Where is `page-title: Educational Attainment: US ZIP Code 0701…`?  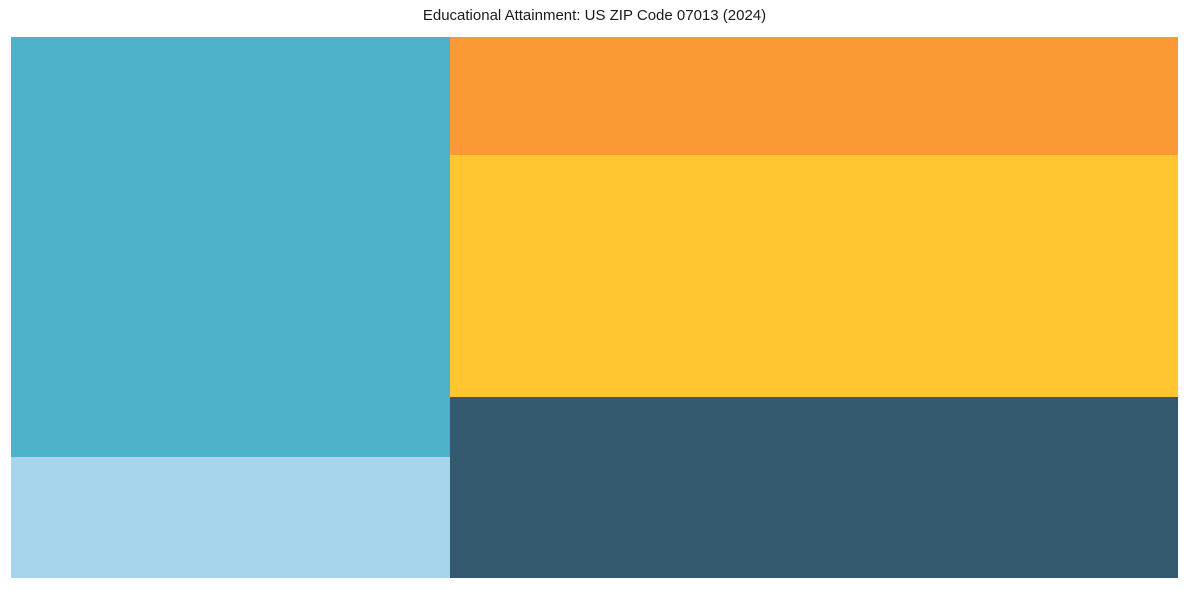 page-title: Educational Attainment: US ZIP Code 0701… is located at coordinates (594, 15).